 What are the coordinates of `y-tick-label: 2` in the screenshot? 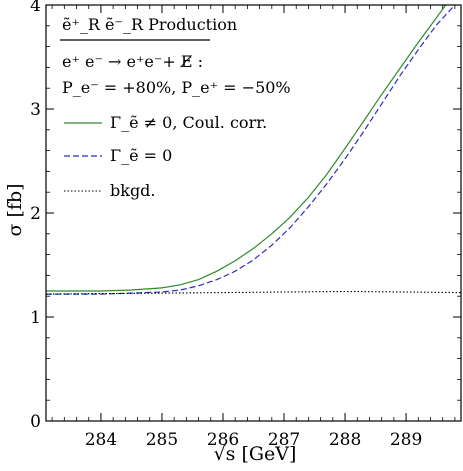 It's located at (35, 214).